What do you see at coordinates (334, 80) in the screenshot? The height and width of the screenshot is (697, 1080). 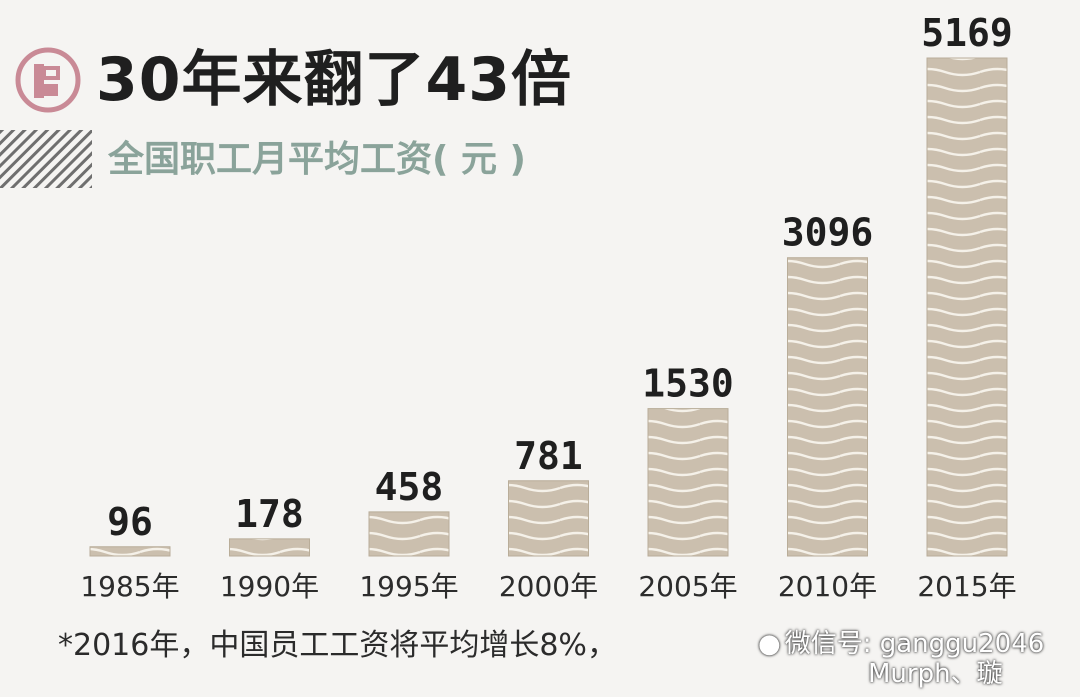 I see `chart-title: 30年来翻了43倍` at bounding box center [334, 80].